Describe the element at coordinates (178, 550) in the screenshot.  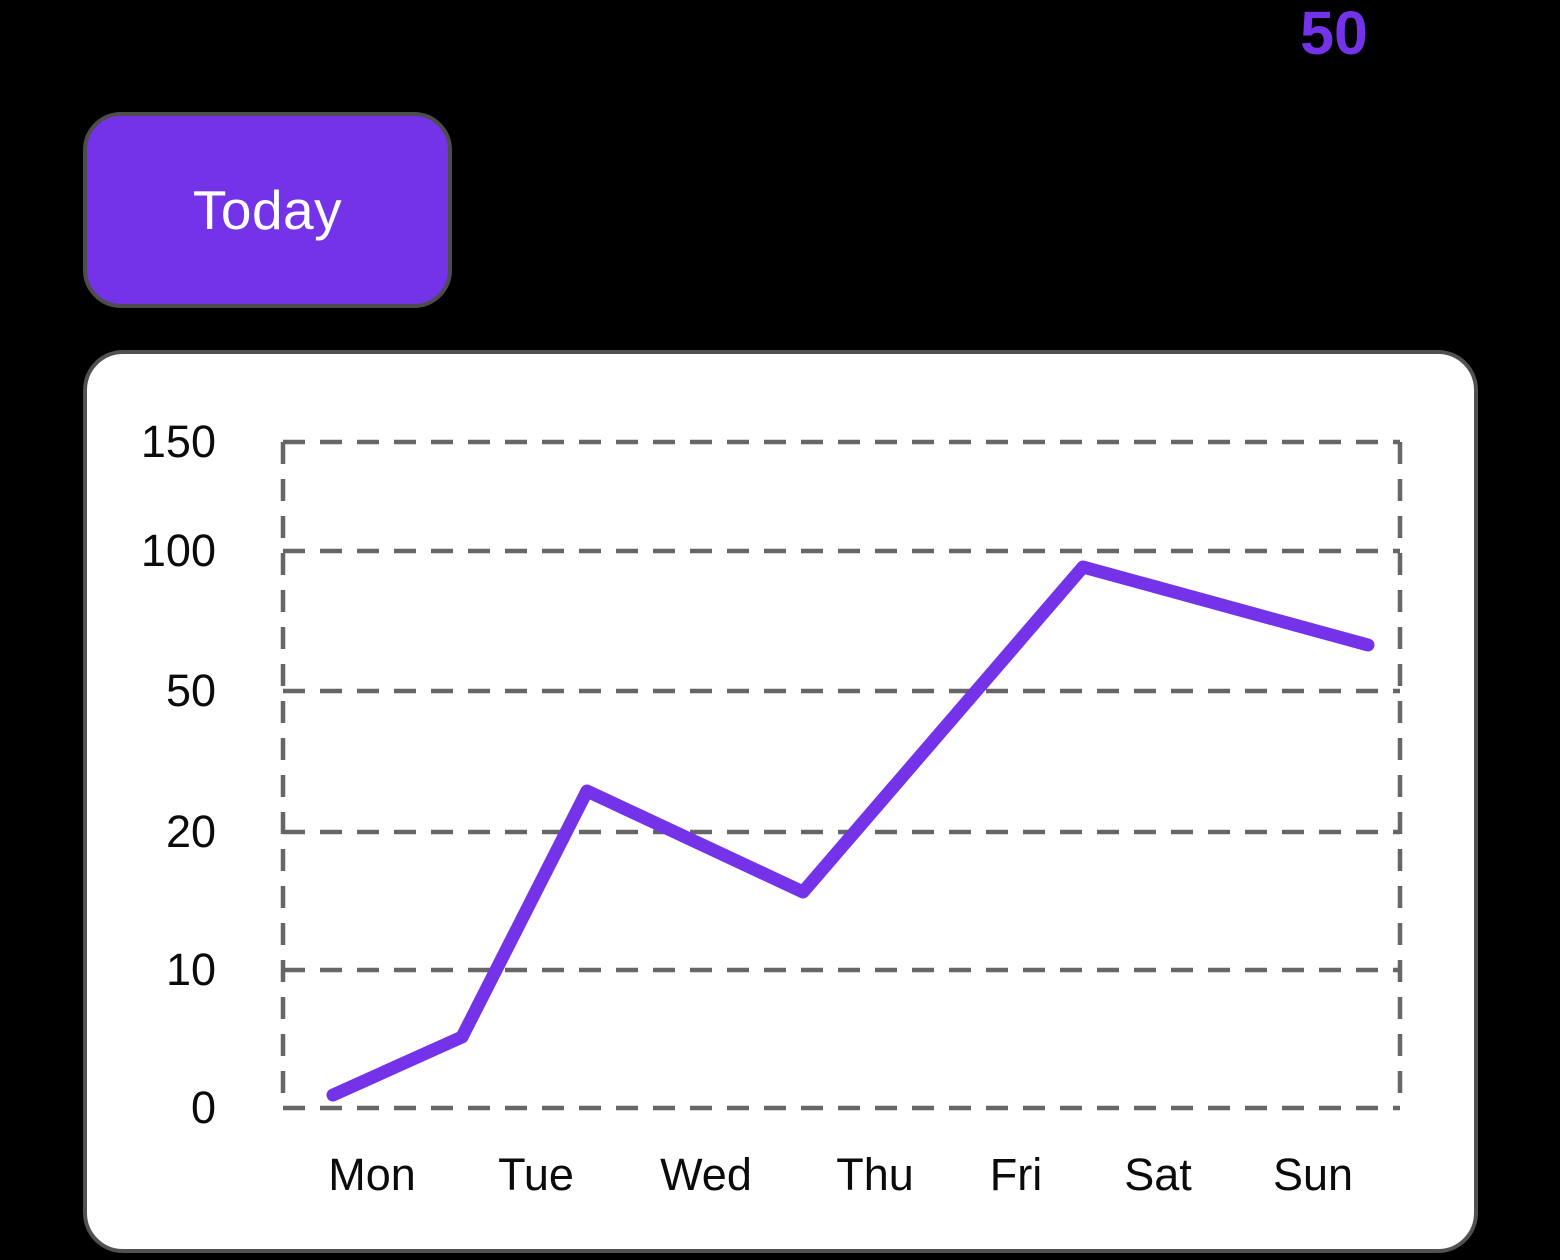
I see `y-axis-tick-label: 100` at that location.